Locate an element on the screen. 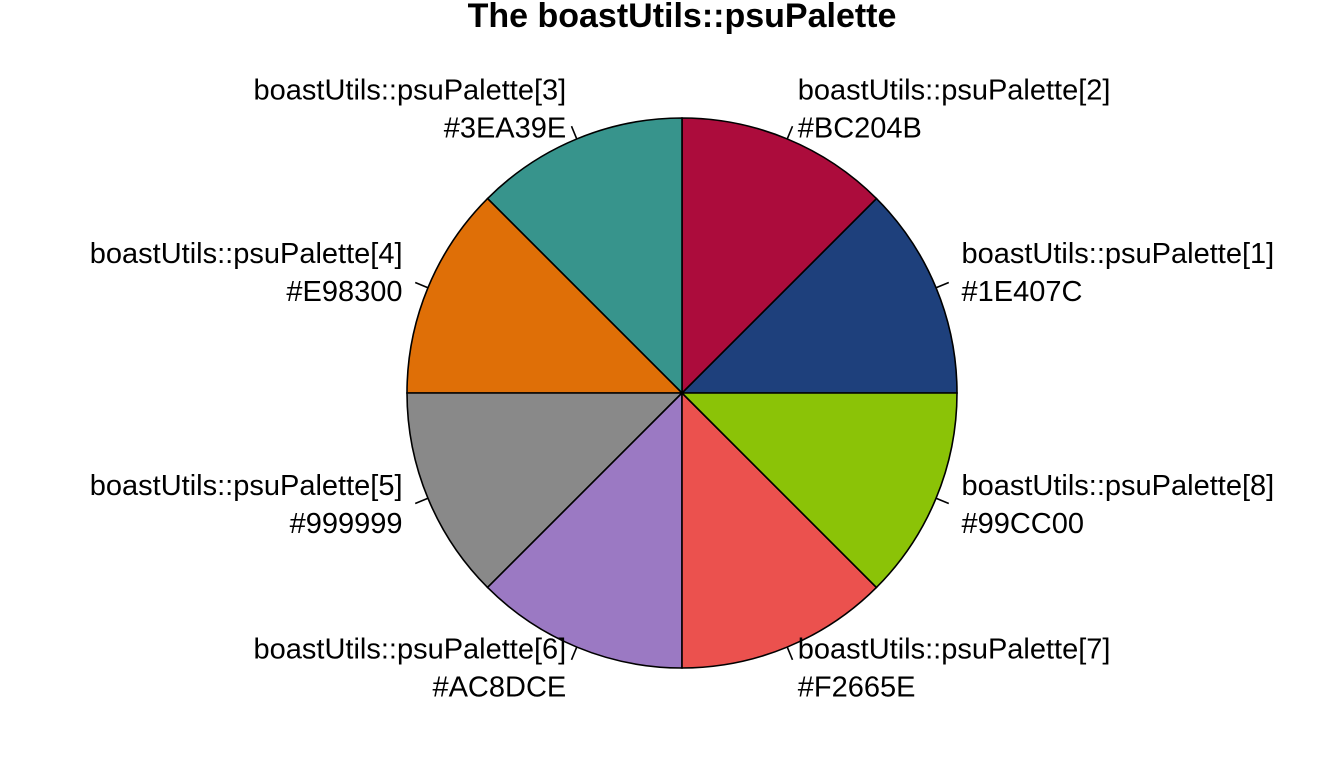  slice-label-hex: #99CC00 is located at coordinates (1022, 524).